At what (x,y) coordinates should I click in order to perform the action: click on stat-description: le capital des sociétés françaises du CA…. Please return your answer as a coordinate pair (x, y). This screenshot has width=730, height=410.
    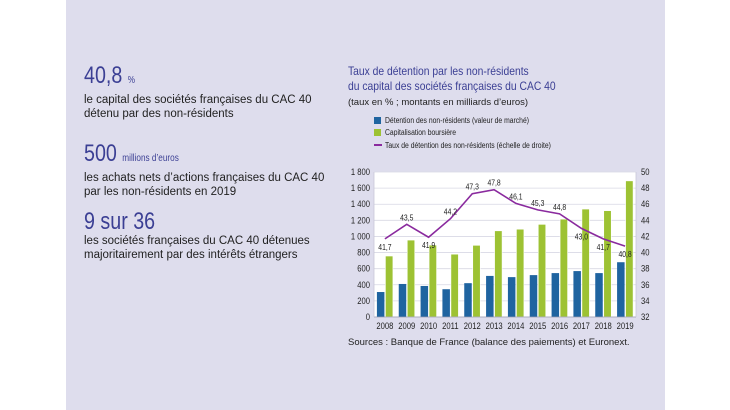
    Looking at the image, I should click on (198, 107).